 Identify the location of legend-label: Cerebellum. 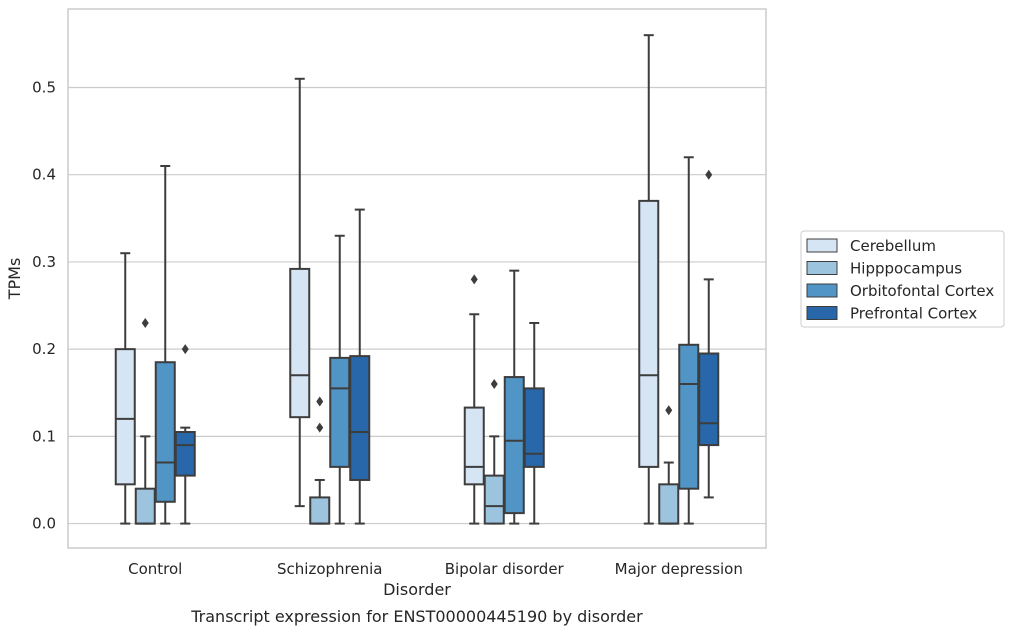
(893, 246).